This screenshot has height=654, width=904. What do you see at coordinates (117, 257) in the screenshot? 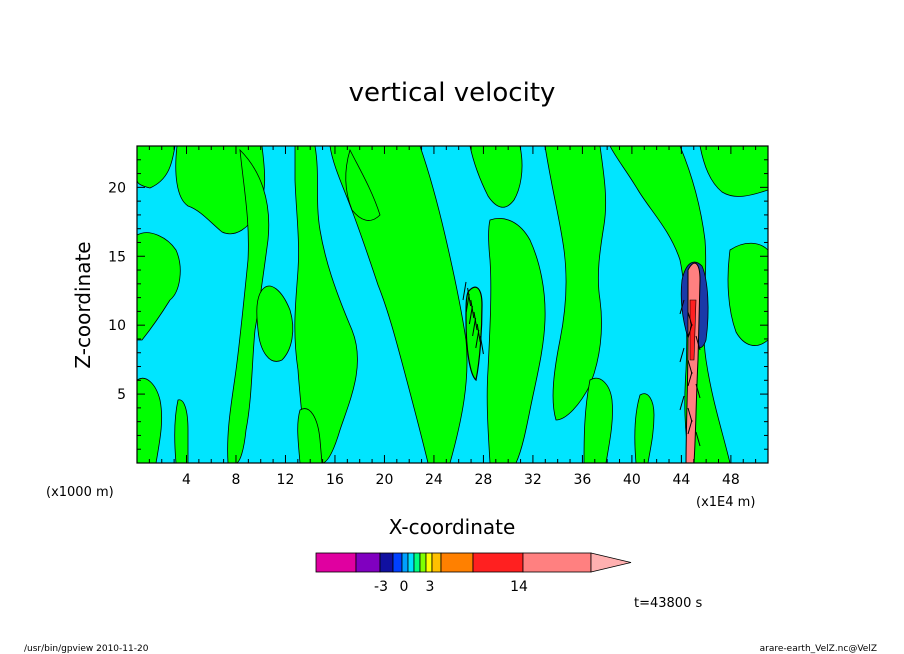
I see `y-tick-label: 15` at bounding box center [117, 257].